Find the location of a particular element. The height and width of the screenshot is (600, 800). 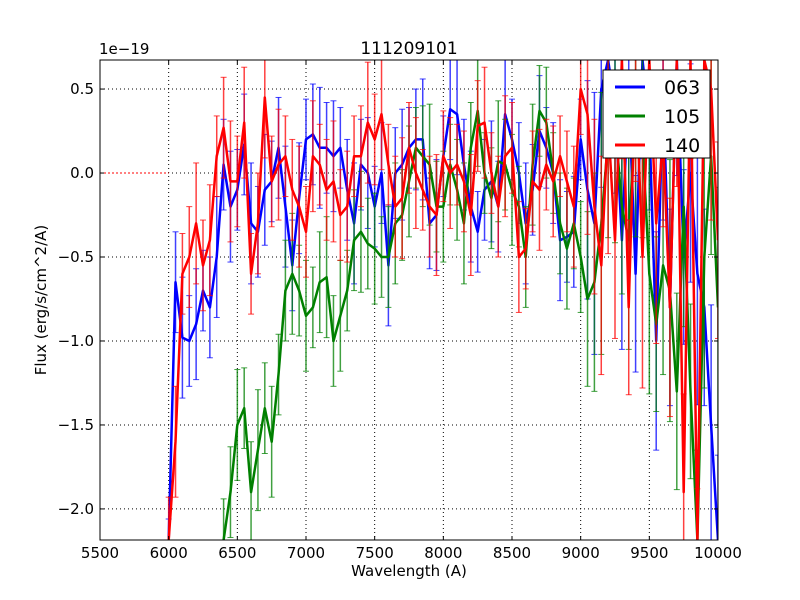

x-tick-label: 8500 is located at coordinates (512, 553).